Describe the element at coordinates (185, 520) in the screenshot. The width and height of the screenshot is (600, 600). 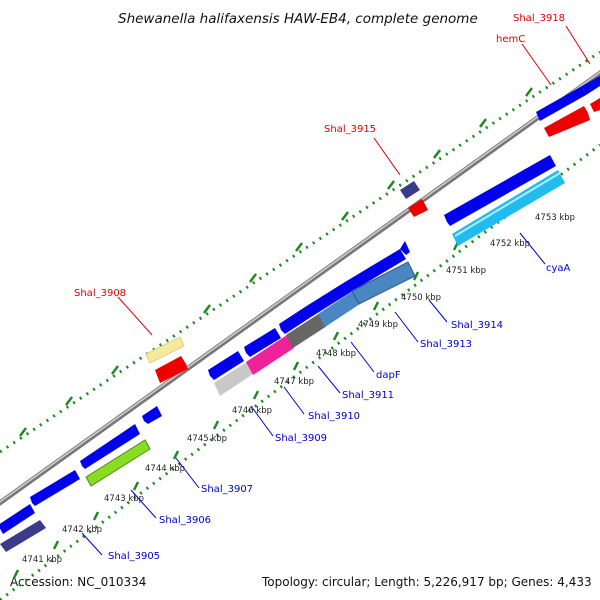
I see `gene-label-shal-3906: Shal_3906` at that location.